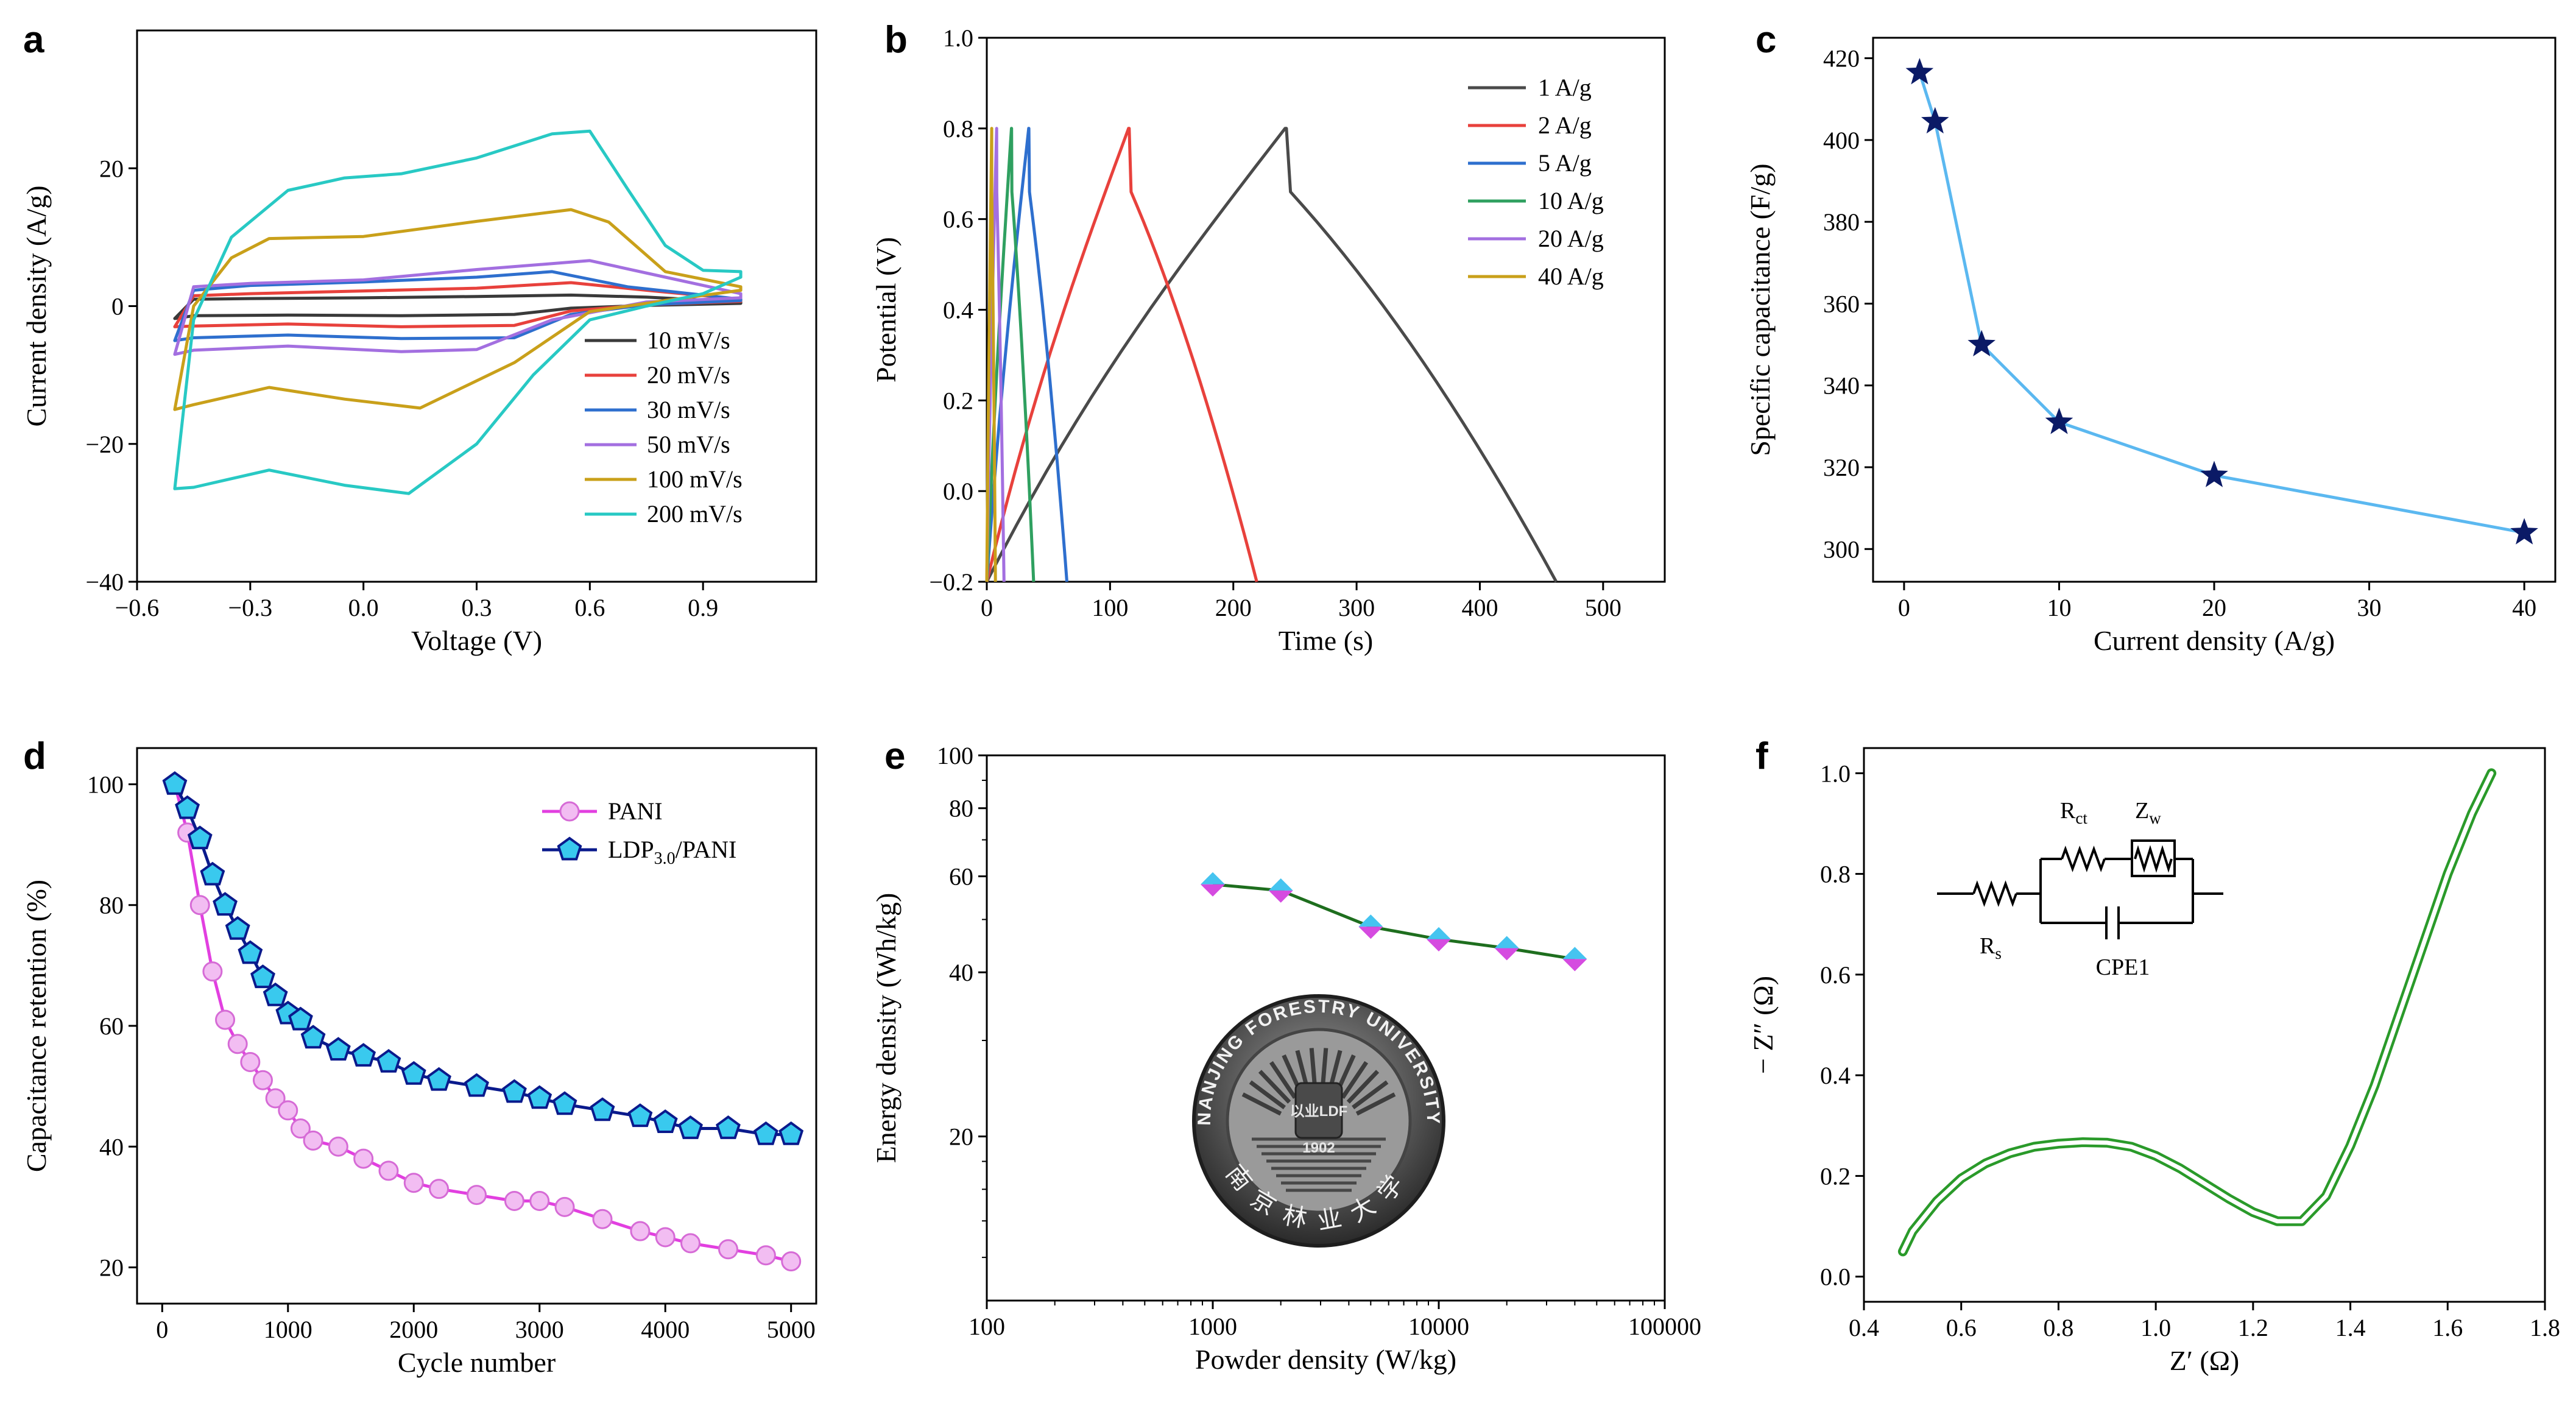 This screenshot has width=2576, height=1409. Describe the element at coordinates (1842, 549) in the screenshot. I see `y-tick-label: 300` at that location.